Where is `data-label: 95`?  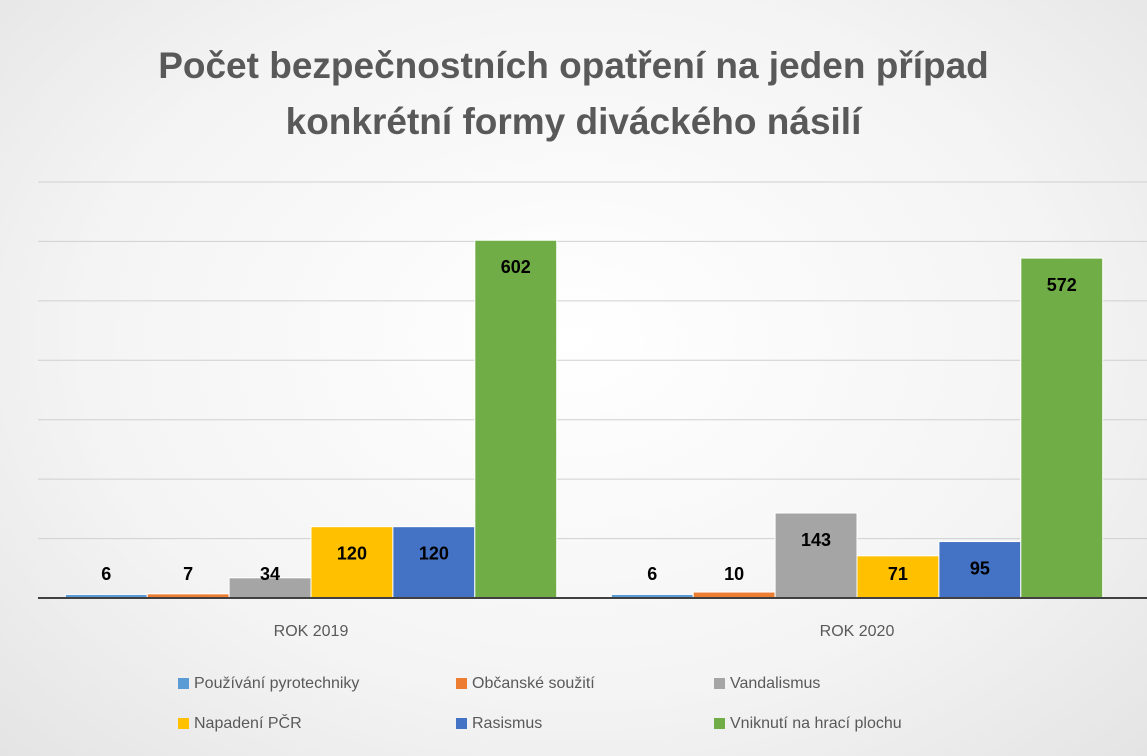 data-label: 95 is located at coordinates (980, 568).